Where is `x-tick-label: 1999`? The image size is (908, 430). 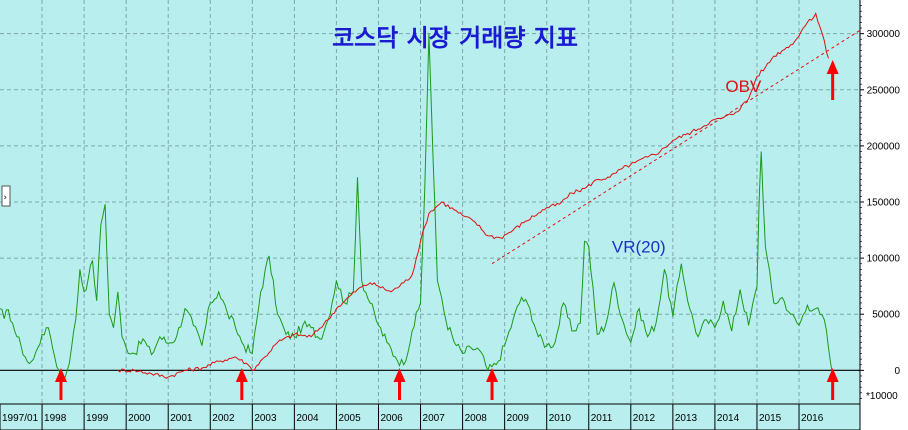
x-tick-label: 1999 is located at coordinates (97, 418).